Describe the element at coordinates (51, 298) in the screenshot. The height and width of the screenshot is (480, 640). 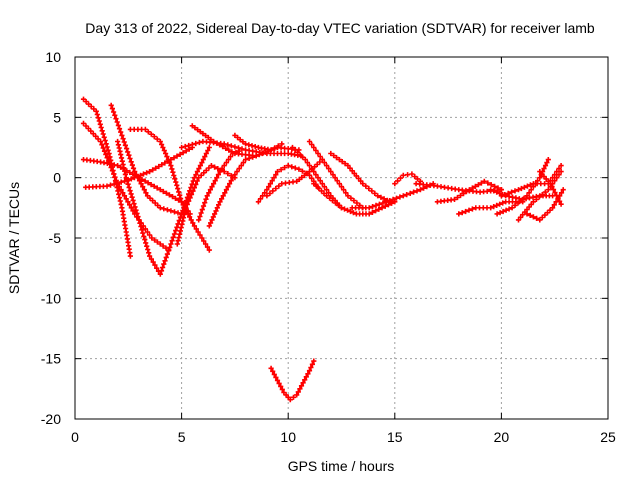
I see `y-tick-label: -10` at that location.